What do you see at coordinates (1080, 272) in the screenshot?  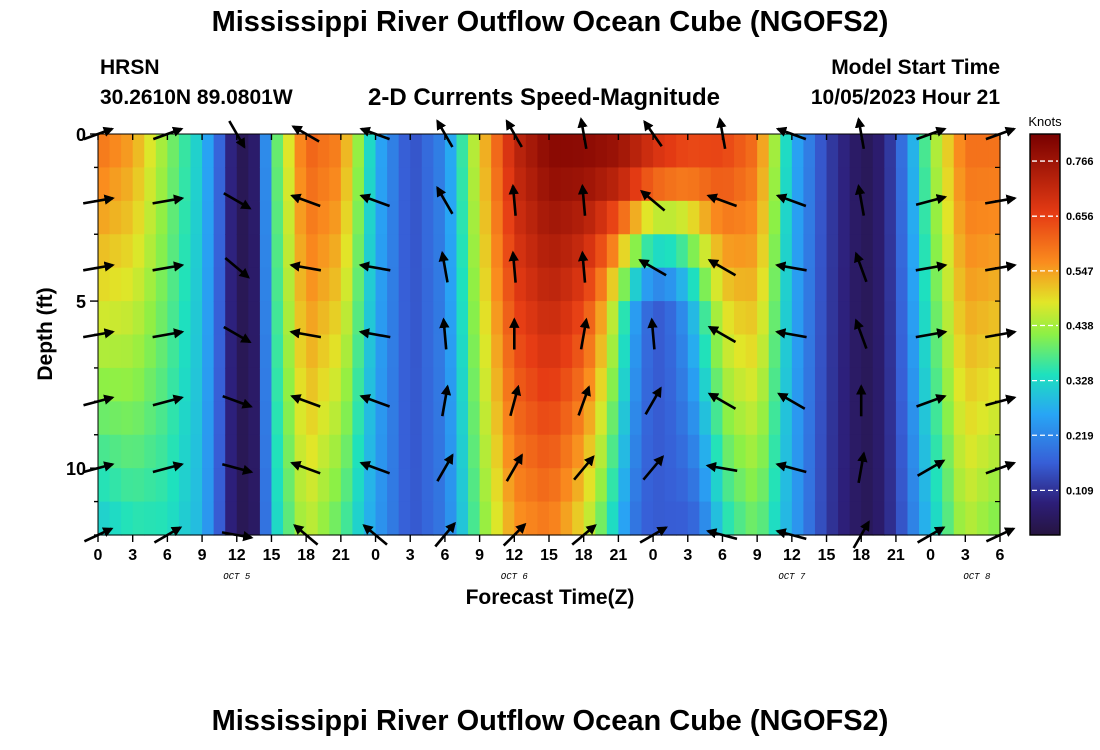 I see `colorbar-tick-label: 0.547` at bounding box center [1080, 272].